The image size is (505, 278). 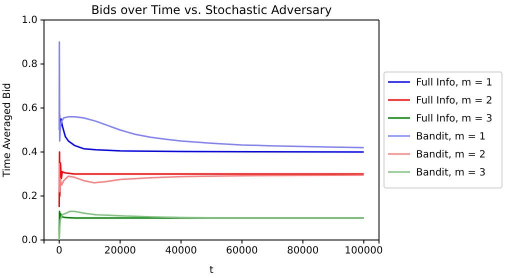 What do you see at coordinates (242, 251) in the screenshot?
I see `x-tick-label: 60000` at bounding box center [242, 251].